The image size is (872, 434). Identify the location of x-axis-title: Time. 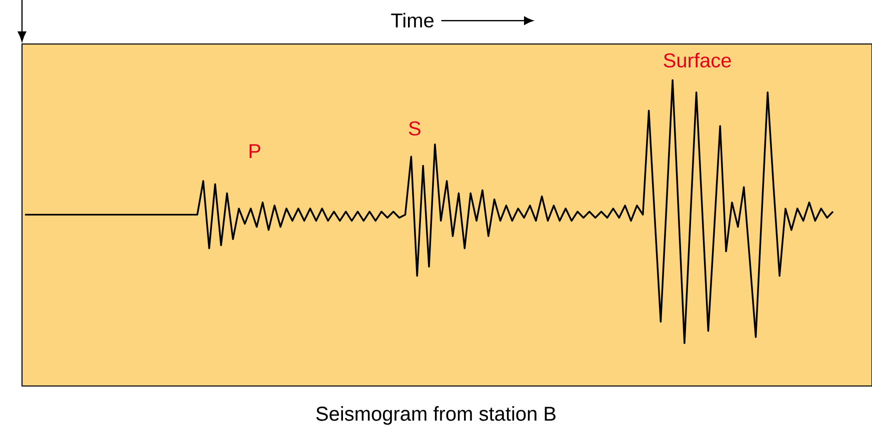
(412, 20).